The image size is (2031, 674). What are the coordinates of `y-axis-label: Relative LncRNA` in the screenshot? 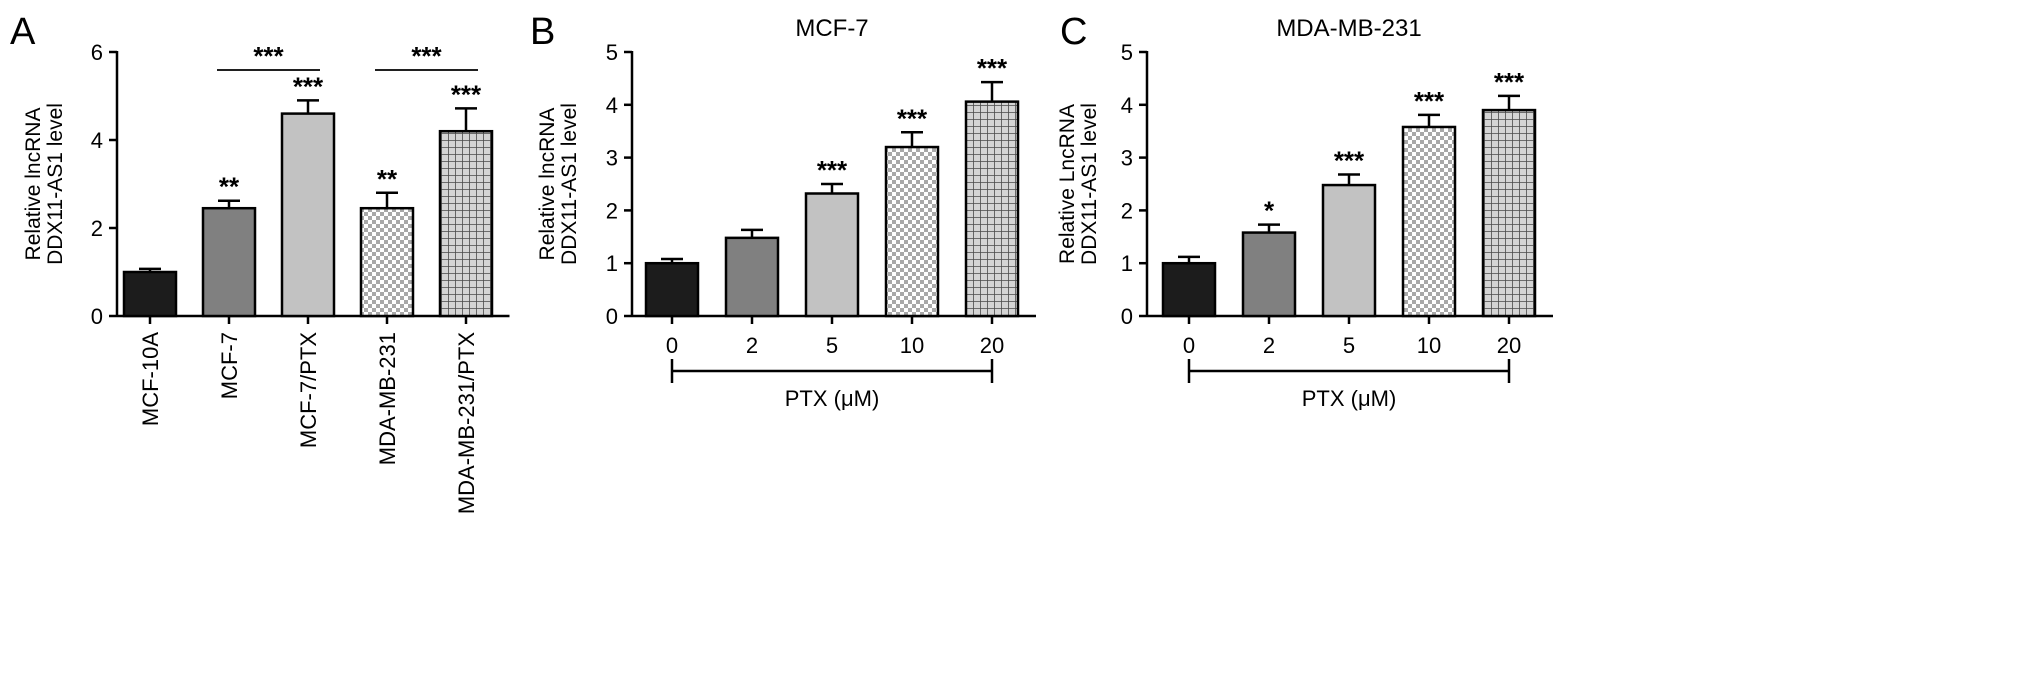 It's located at (1067, 184).